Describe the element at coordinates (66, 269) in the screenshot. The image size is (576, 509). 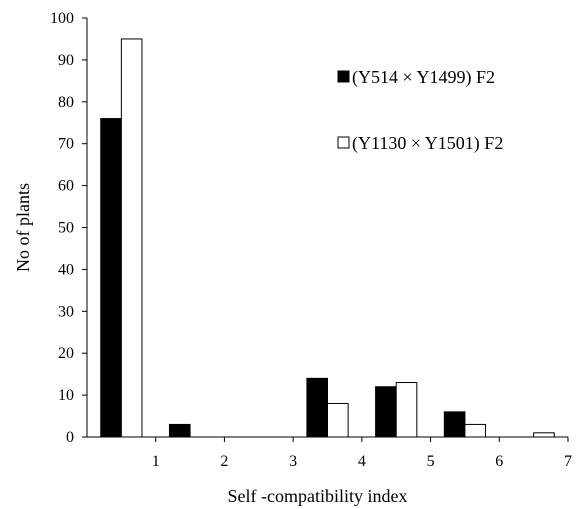
I see `y-tick-label: 40` at that location.